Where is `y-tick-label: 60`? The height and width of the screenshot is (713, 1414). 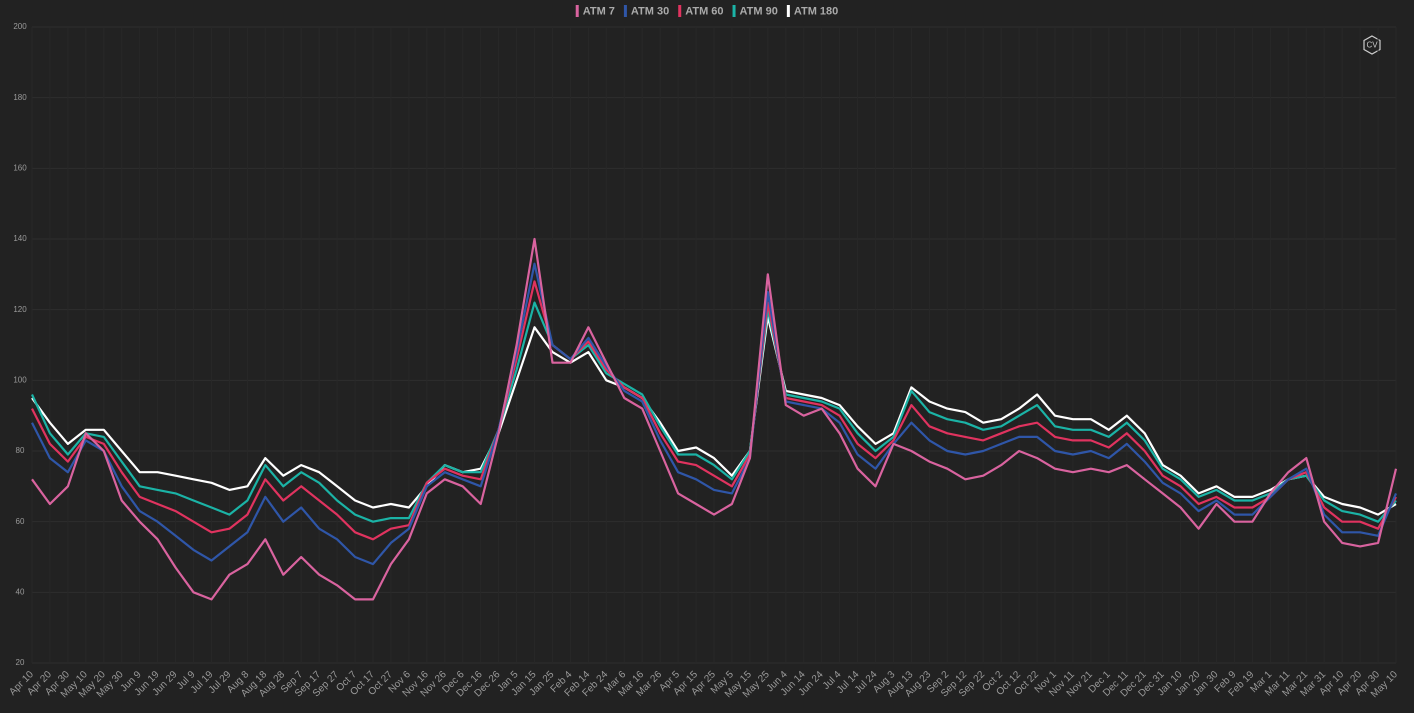 y-tick-label: 60 is located at coordinates (20, 521).